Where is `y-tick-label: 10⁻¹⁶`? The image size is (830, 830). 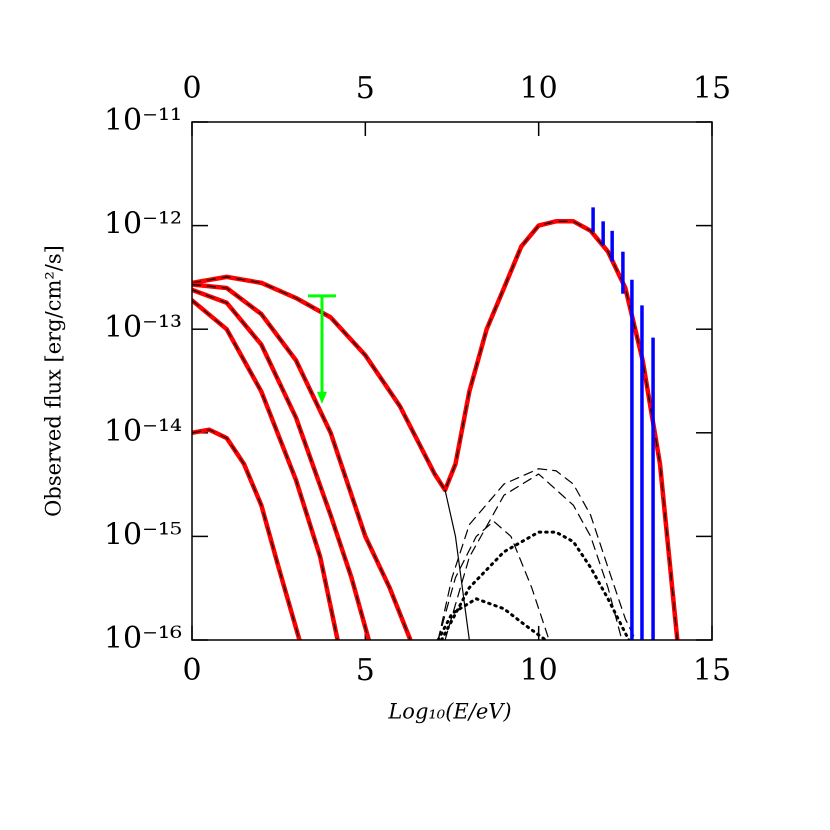 y-tick-label: 10⁻¹⁶ is located at coordinates (143, 638).